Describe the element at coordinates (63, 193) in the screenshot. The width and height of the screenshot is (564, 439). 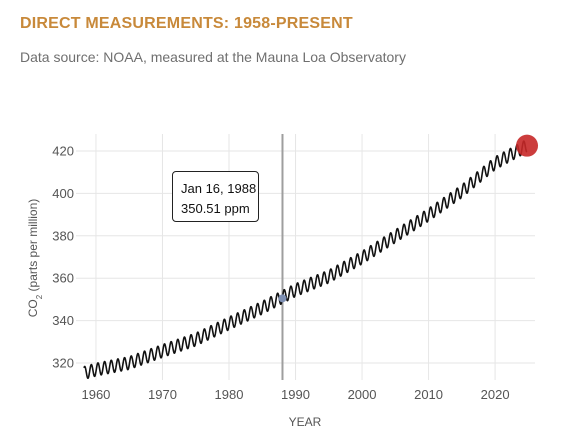
I see `y-tick-label: 400` at that location.